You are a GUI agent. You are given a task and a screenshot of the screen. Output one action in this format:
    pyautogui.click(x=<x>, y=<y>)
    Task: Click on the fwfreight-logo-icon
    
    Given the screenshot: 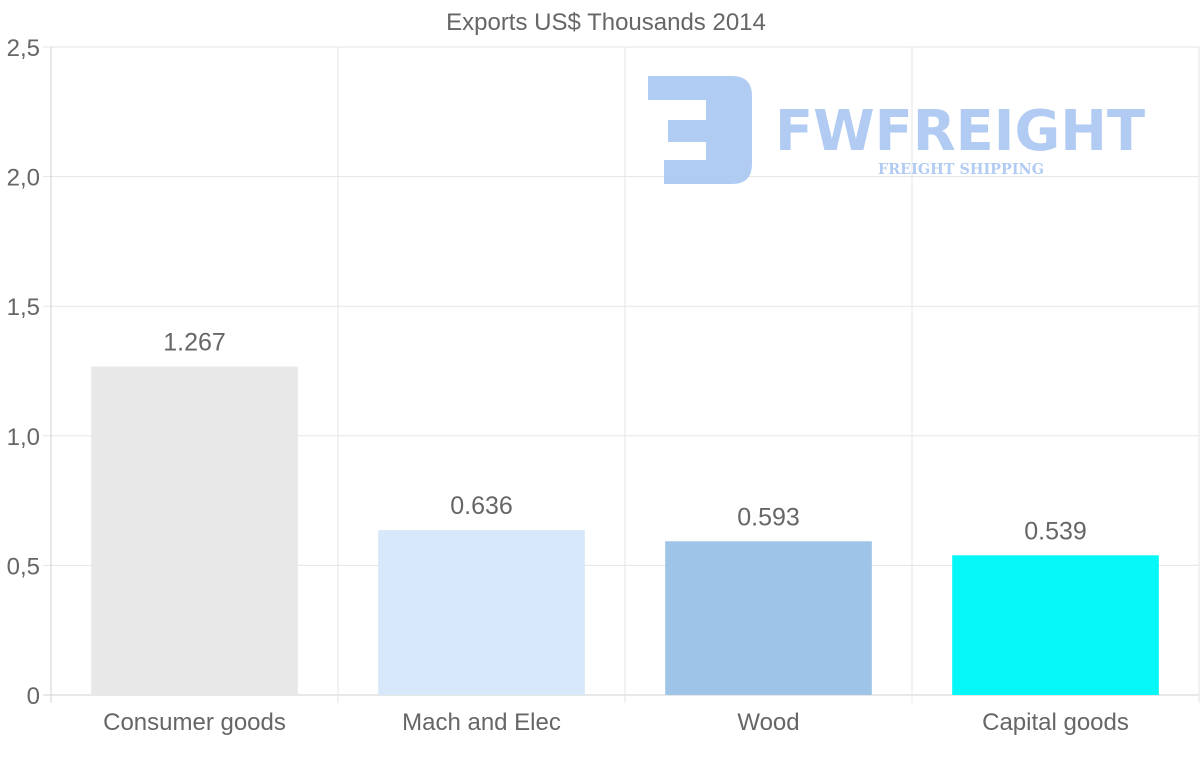 What is the action you would take?
    pyautogui.click(x=700, y=130)
    